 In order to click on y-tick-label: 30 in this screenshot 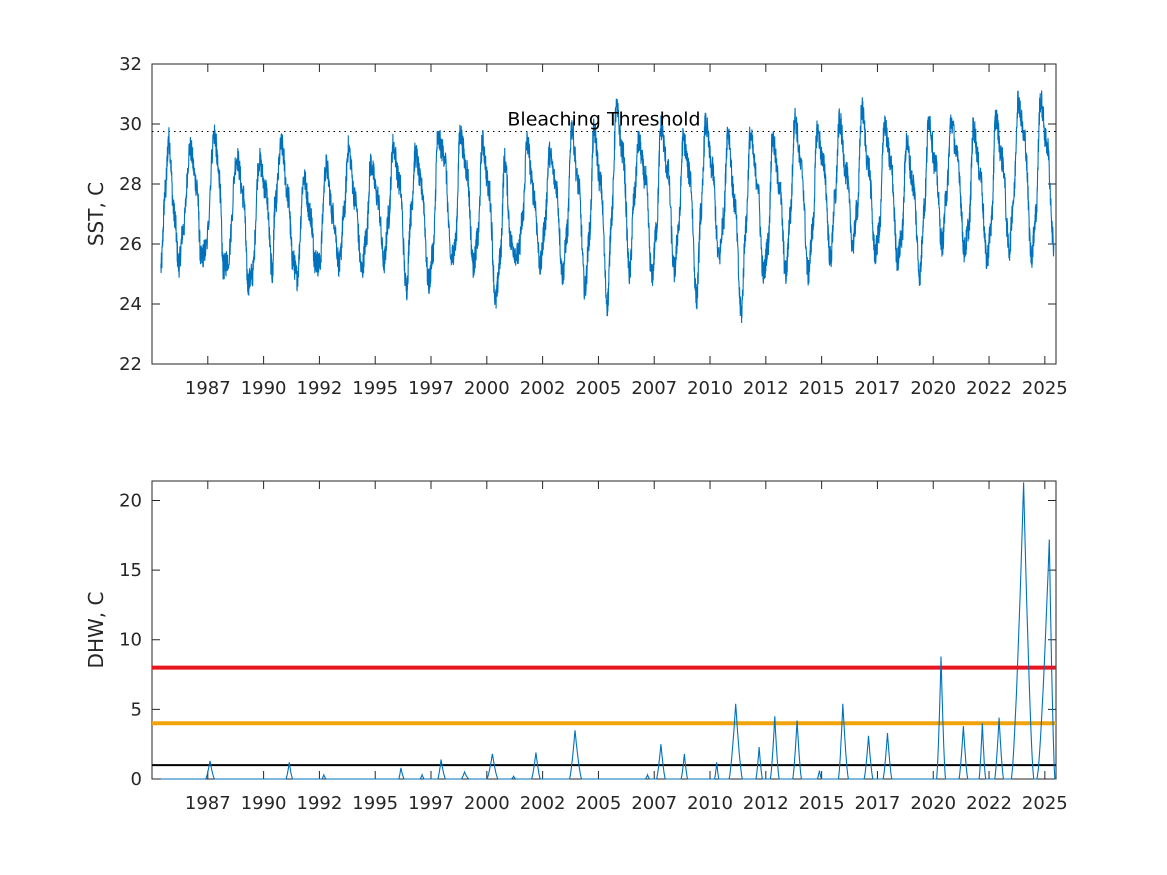, I will do `click(130, 124)`.